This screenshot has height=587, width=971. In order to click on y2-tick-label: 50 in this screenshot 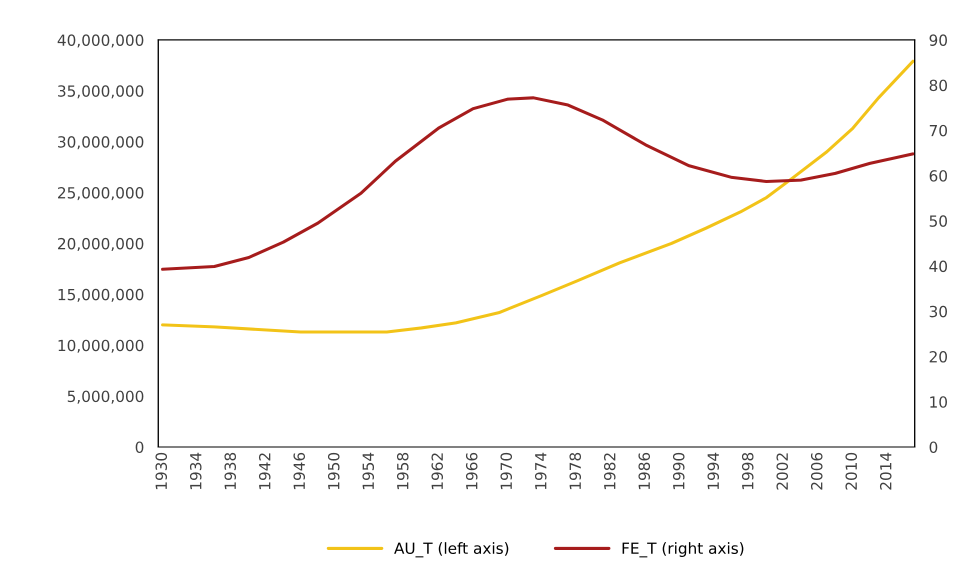, I will do `click(938, 221)`.